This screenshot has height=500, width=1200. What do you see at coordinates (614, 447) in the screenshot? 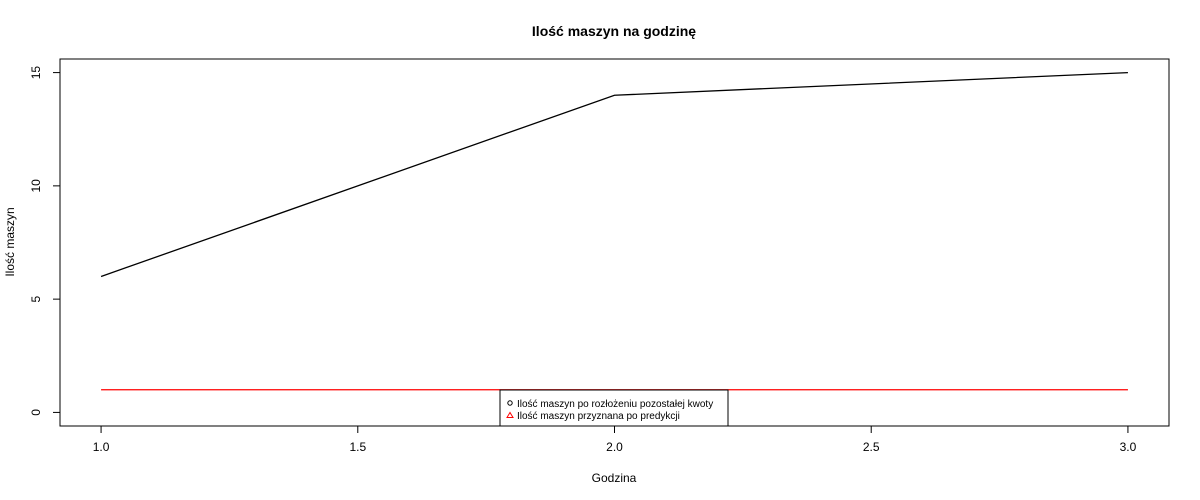
I see `x-tick-label: 2.0` at bounding box center [614, 447].